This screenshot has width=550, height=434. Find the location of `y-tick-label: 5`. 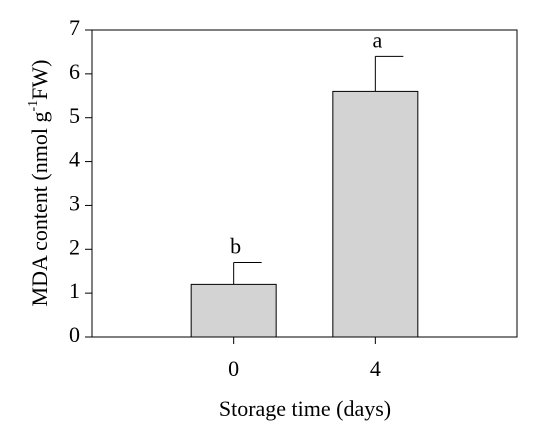

y-tick-label: 5 is located at coordinates (74, 115).